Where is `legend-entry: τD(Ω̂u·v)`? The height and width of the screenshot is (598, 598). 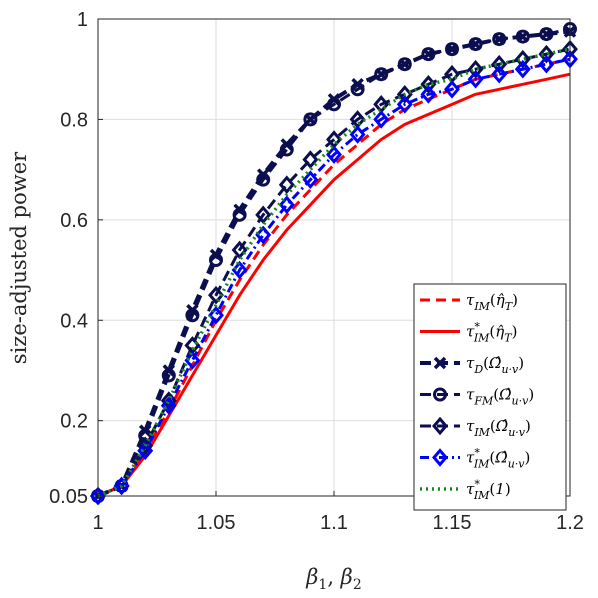 legend-entry: τD(Ω̂u·v) is located at coordinates (472, 365).